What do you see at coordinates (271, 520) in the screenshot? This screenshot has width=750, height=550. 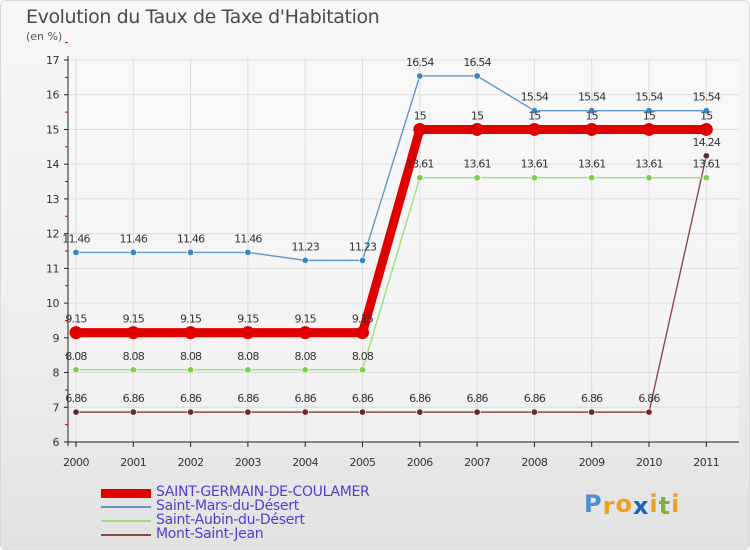 I see `legend-item: Saint-Aubin-du-Désert` at bounding box center [271, 520].